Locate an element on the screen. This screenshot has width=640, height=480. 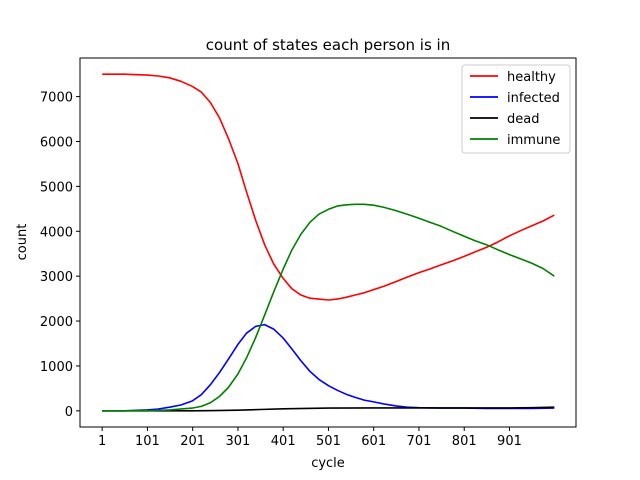
x-tick-label: 301 is located at coordinates (238, 441).